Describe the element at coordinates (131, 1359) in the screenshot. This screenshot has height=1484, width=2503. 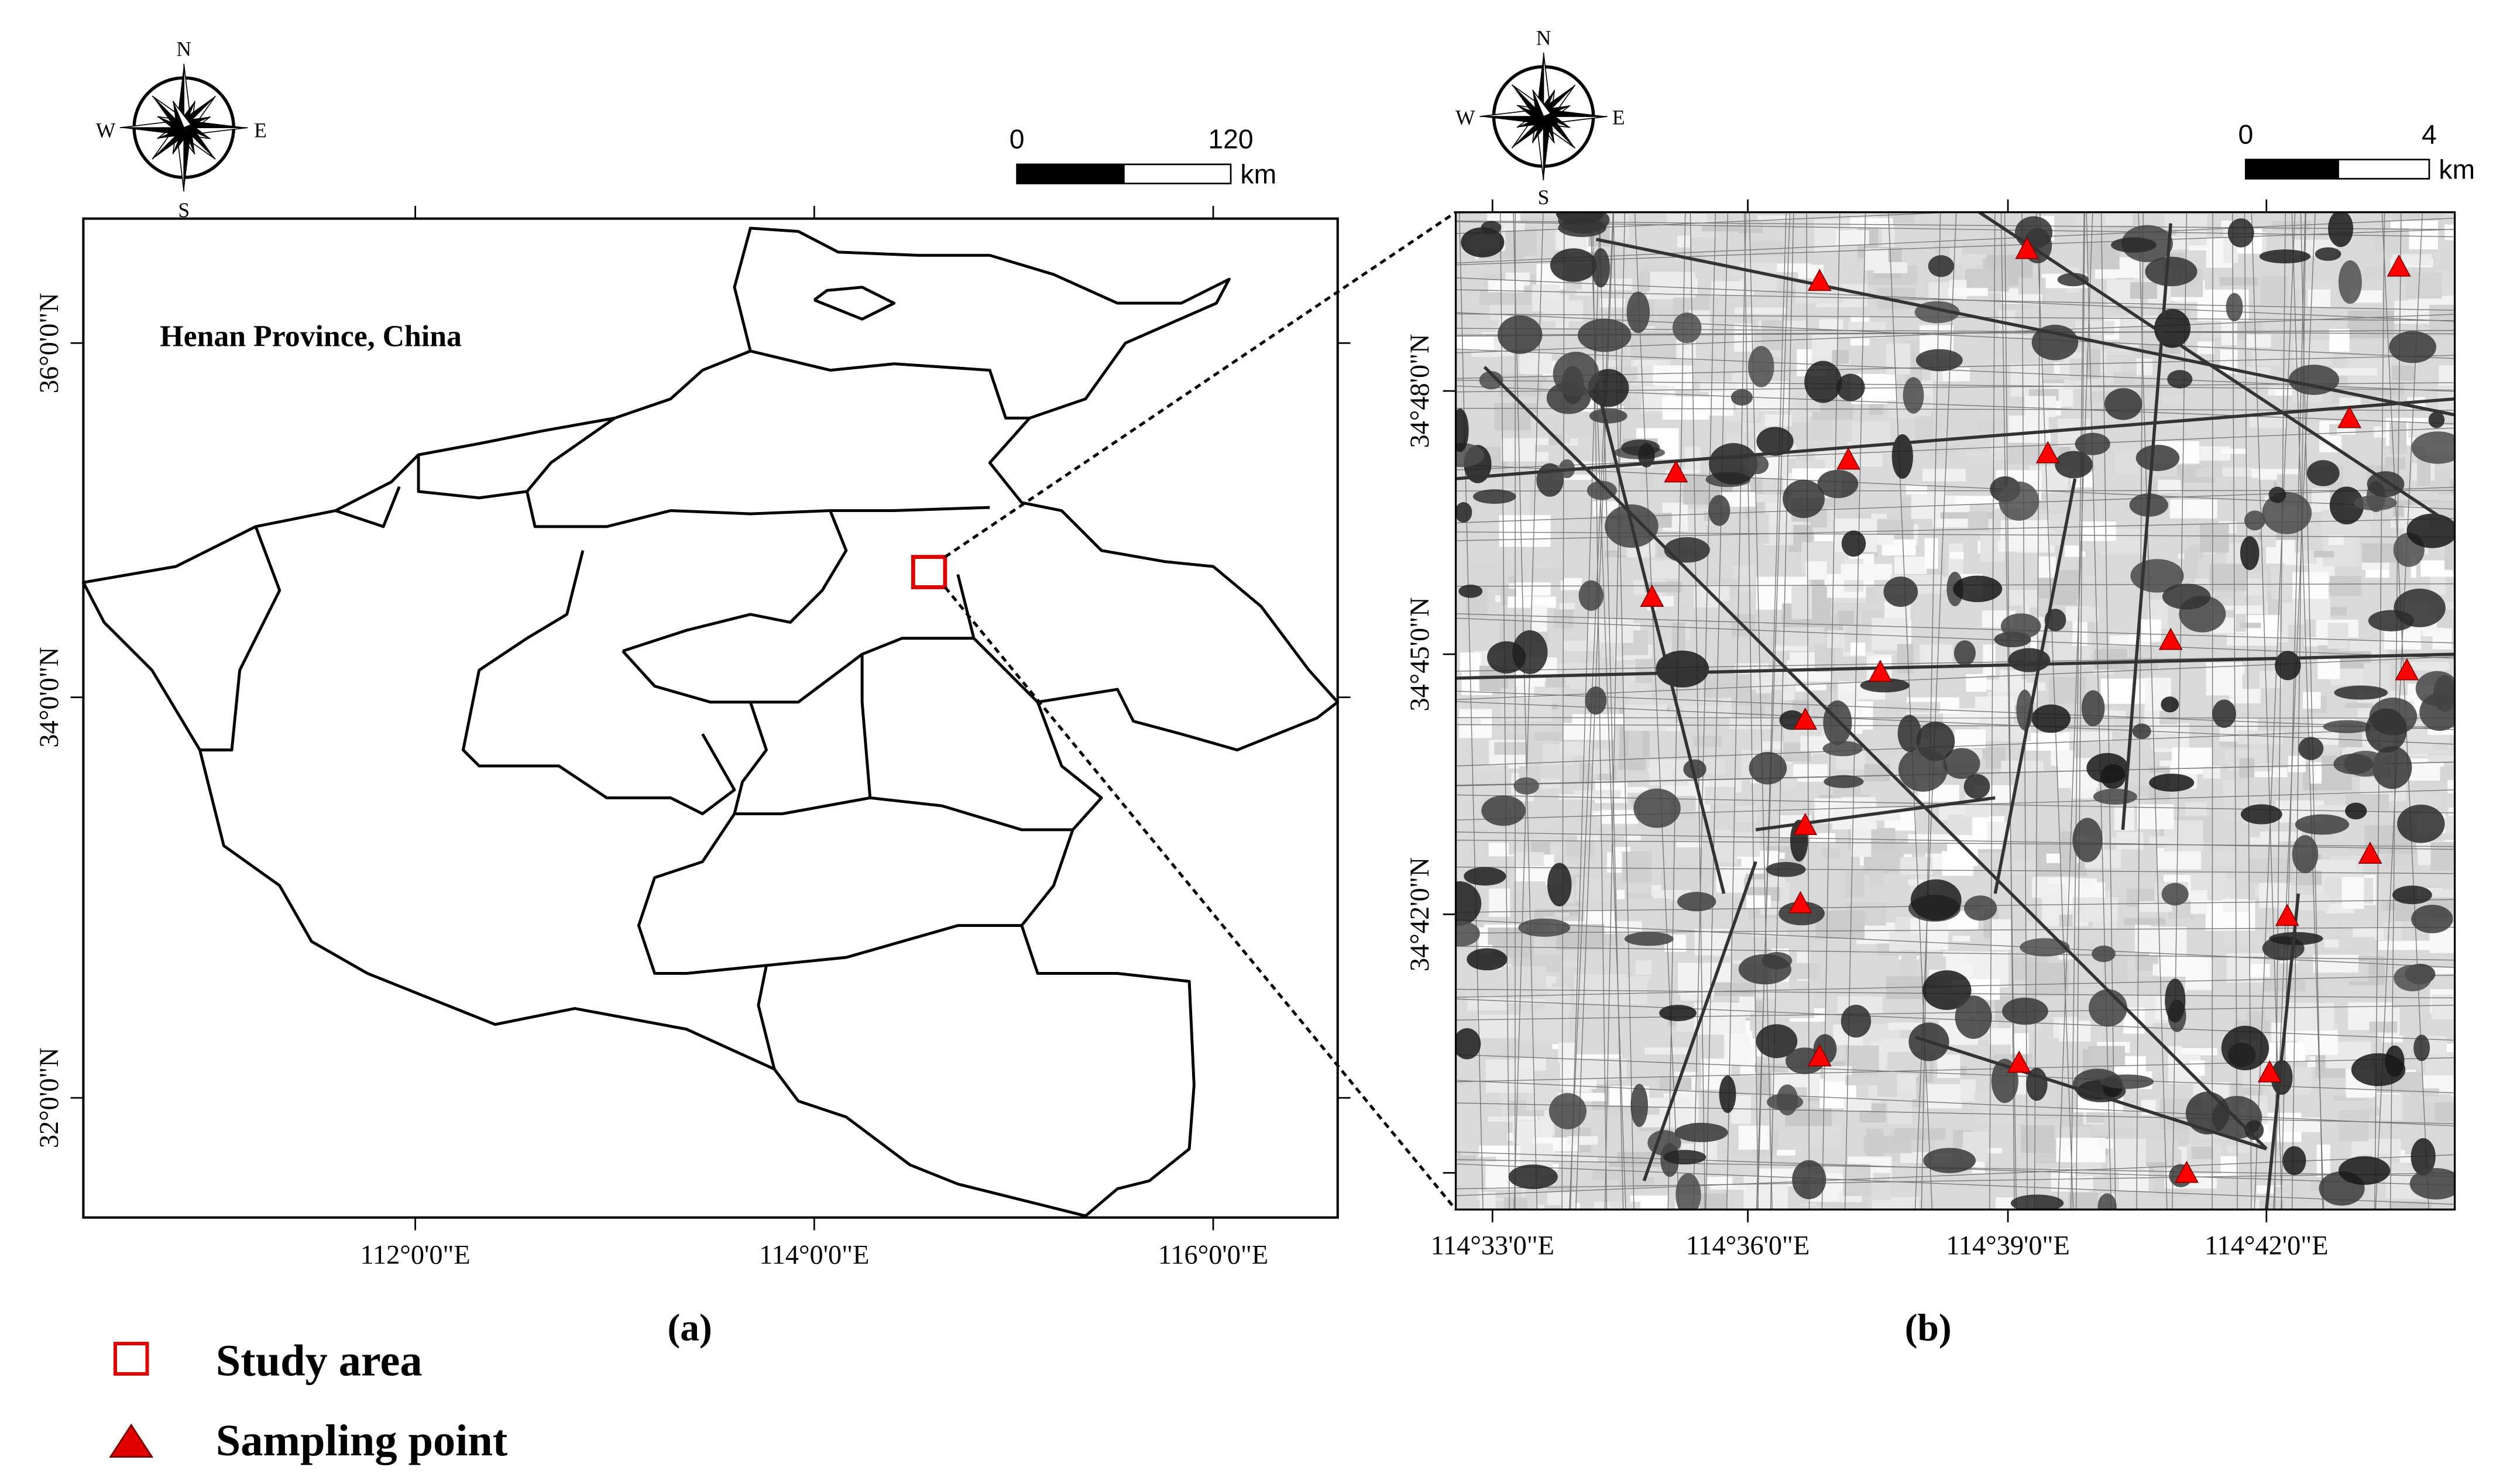
I see `legend-swatch` at that location.